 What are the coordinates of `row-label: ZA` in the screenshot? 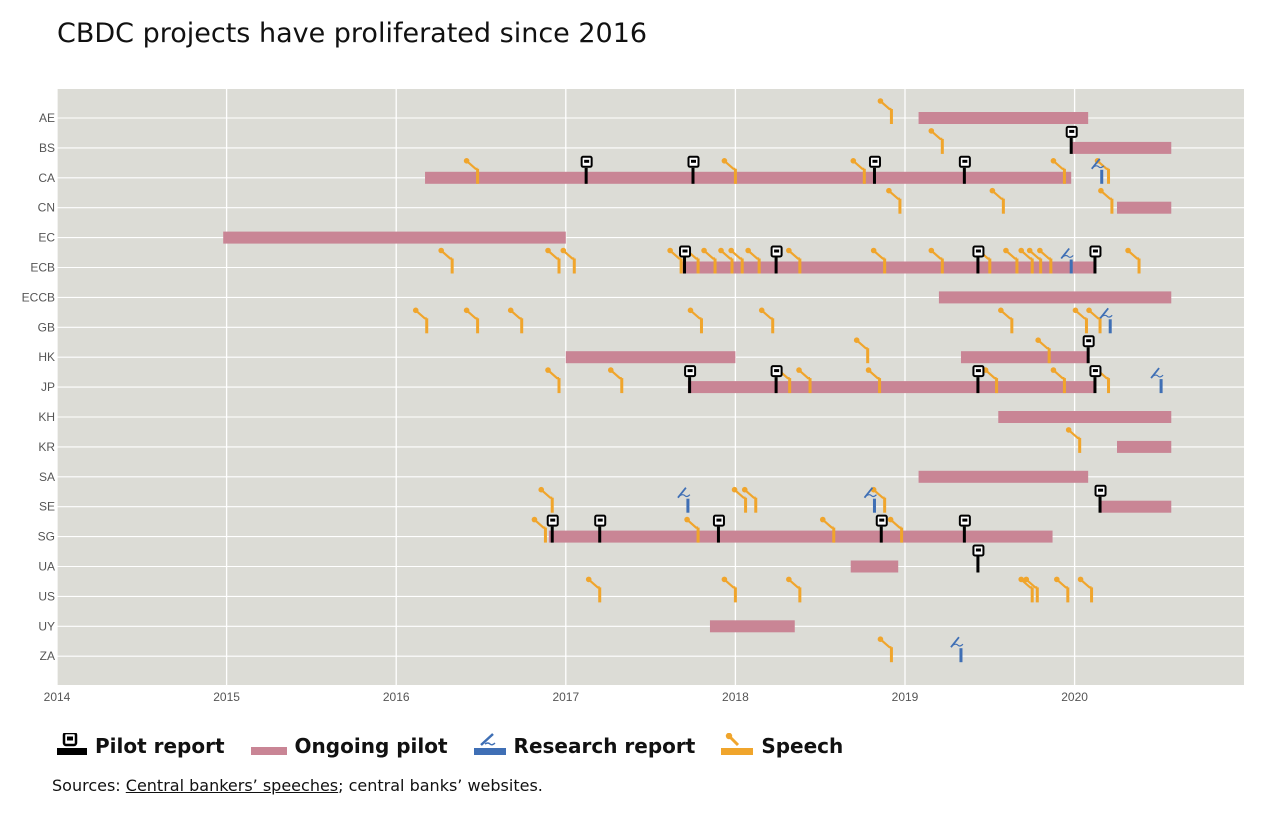 It's located at (47, 656).